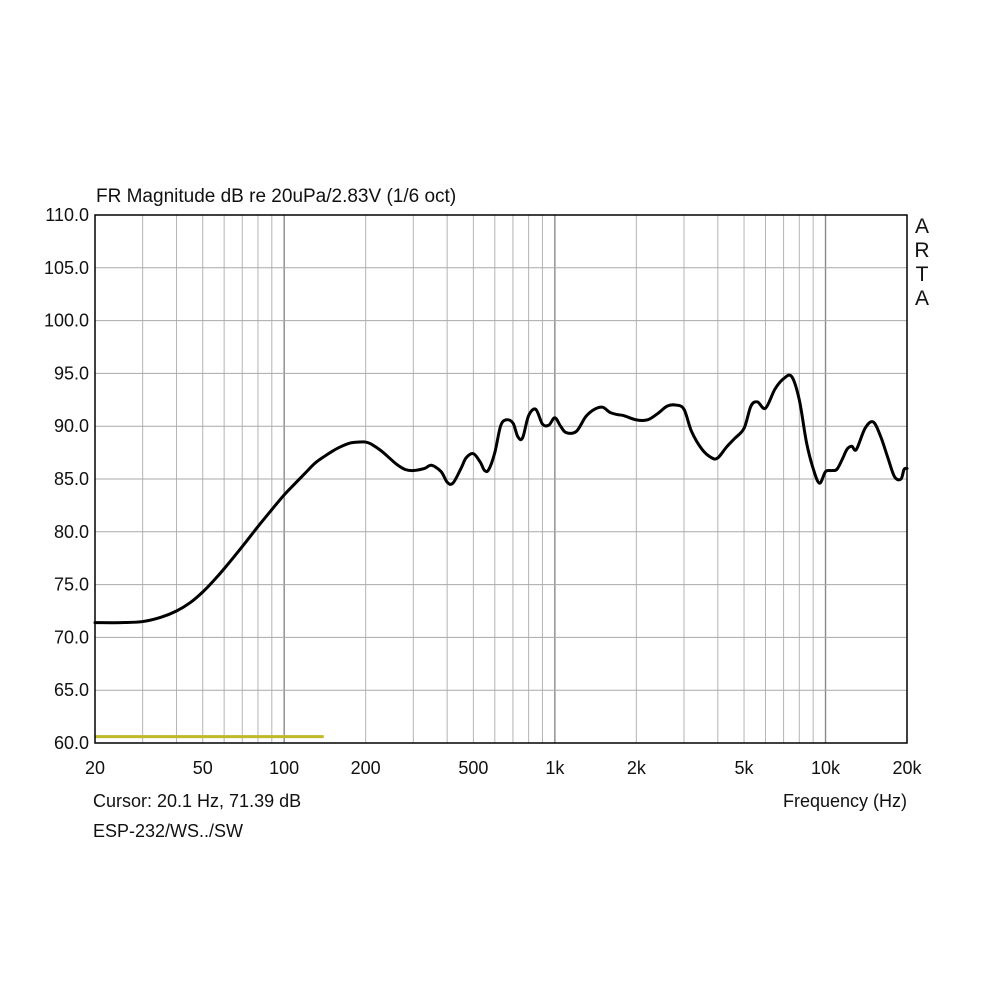 This screenshot has height=1005, width=1000. What do you see at coordinates (907, 768) in the screenshot?
I see `x-tick-label: 20k` at bounding box center [907, 768].